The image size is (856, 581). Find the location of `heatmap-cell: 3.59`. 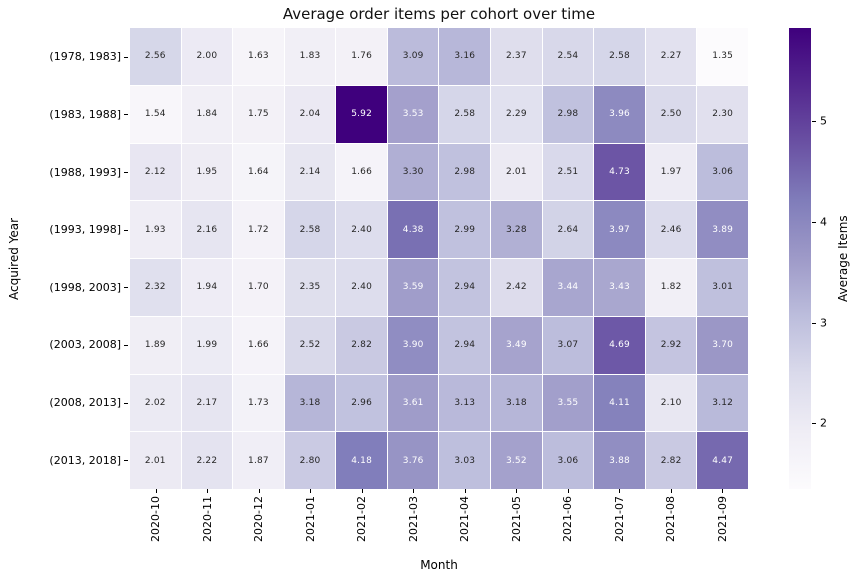

heatmap-cell: 3.59 is located at coordinates (413, 287).